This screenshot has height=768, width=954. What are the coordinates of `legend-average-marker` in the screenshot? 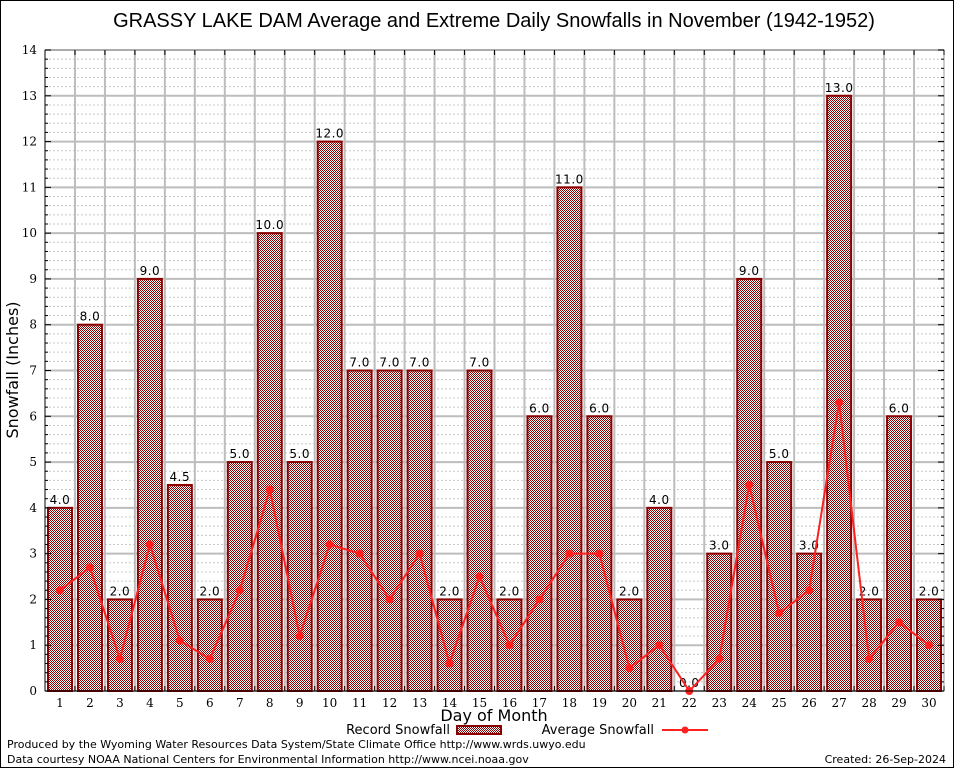 It's located at (685, 730).